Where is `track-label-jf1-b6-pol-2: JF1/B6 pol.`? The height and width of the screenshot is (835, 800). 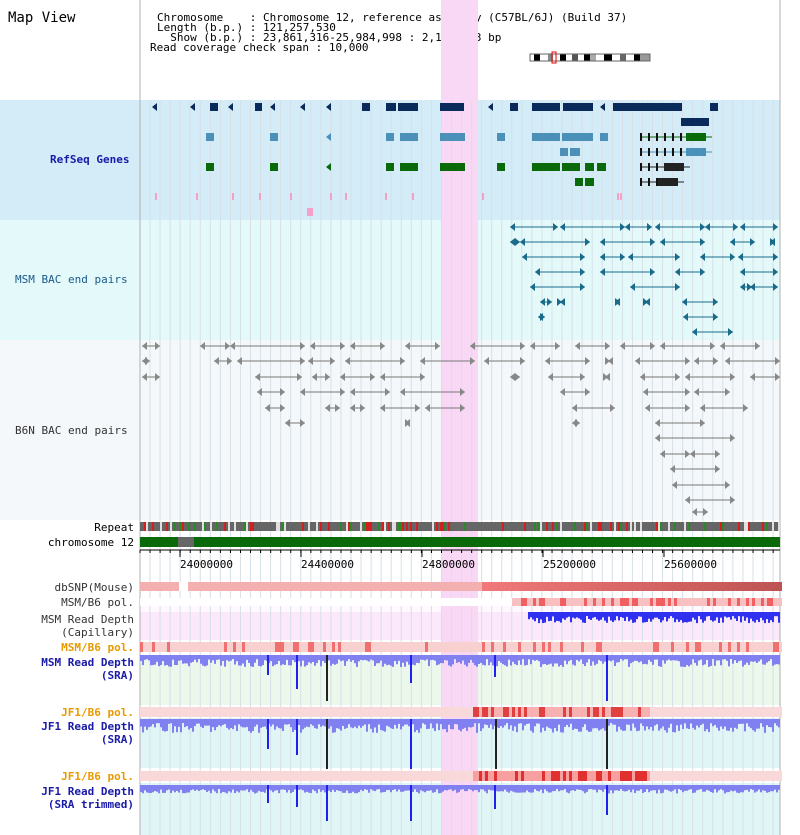
track-label-jf1-b6-pol-2: JF1/B6 pol. is located at coordinates (97, 776).